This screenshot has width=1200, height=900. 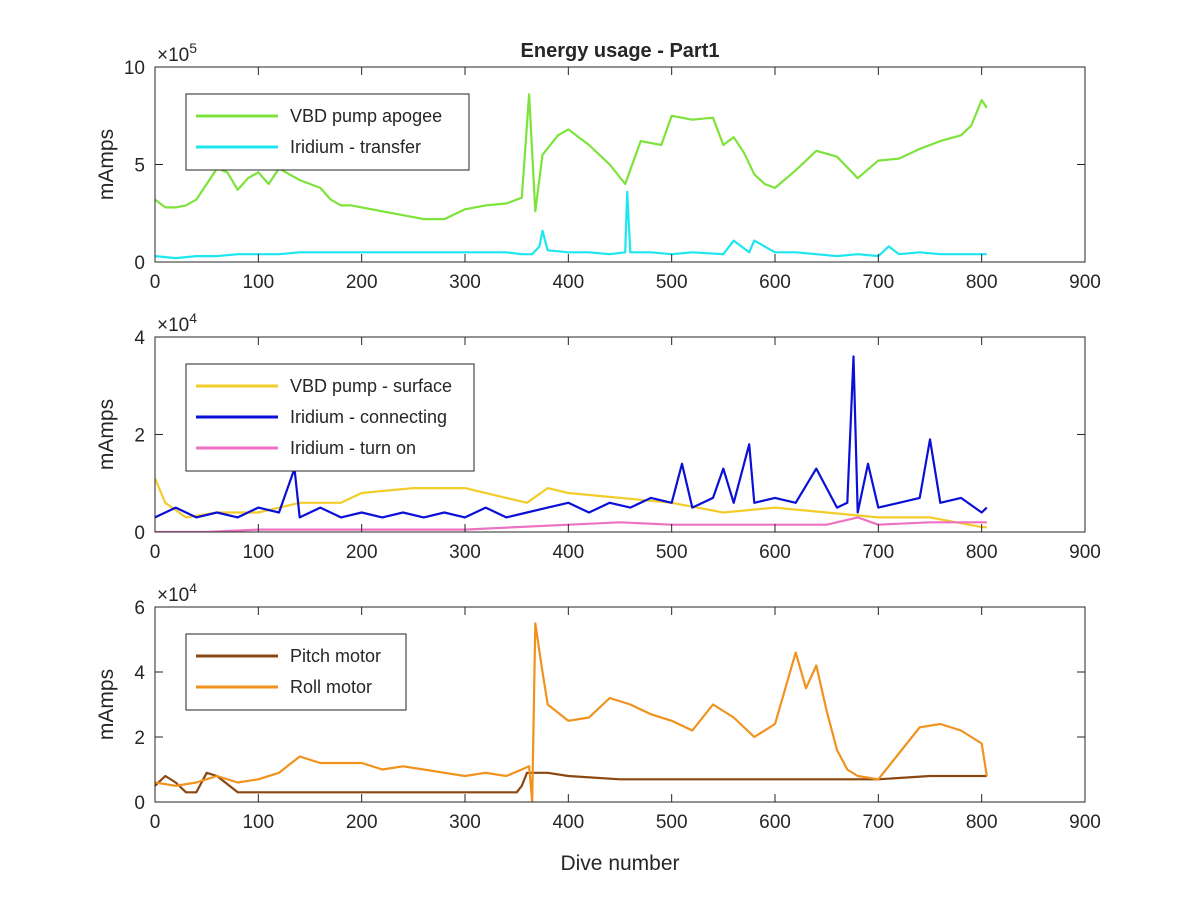 What do you see at coordinates (139, 608) in the screenshot?
I see `y-tick-label: 6` at bounding box center [139, 608].